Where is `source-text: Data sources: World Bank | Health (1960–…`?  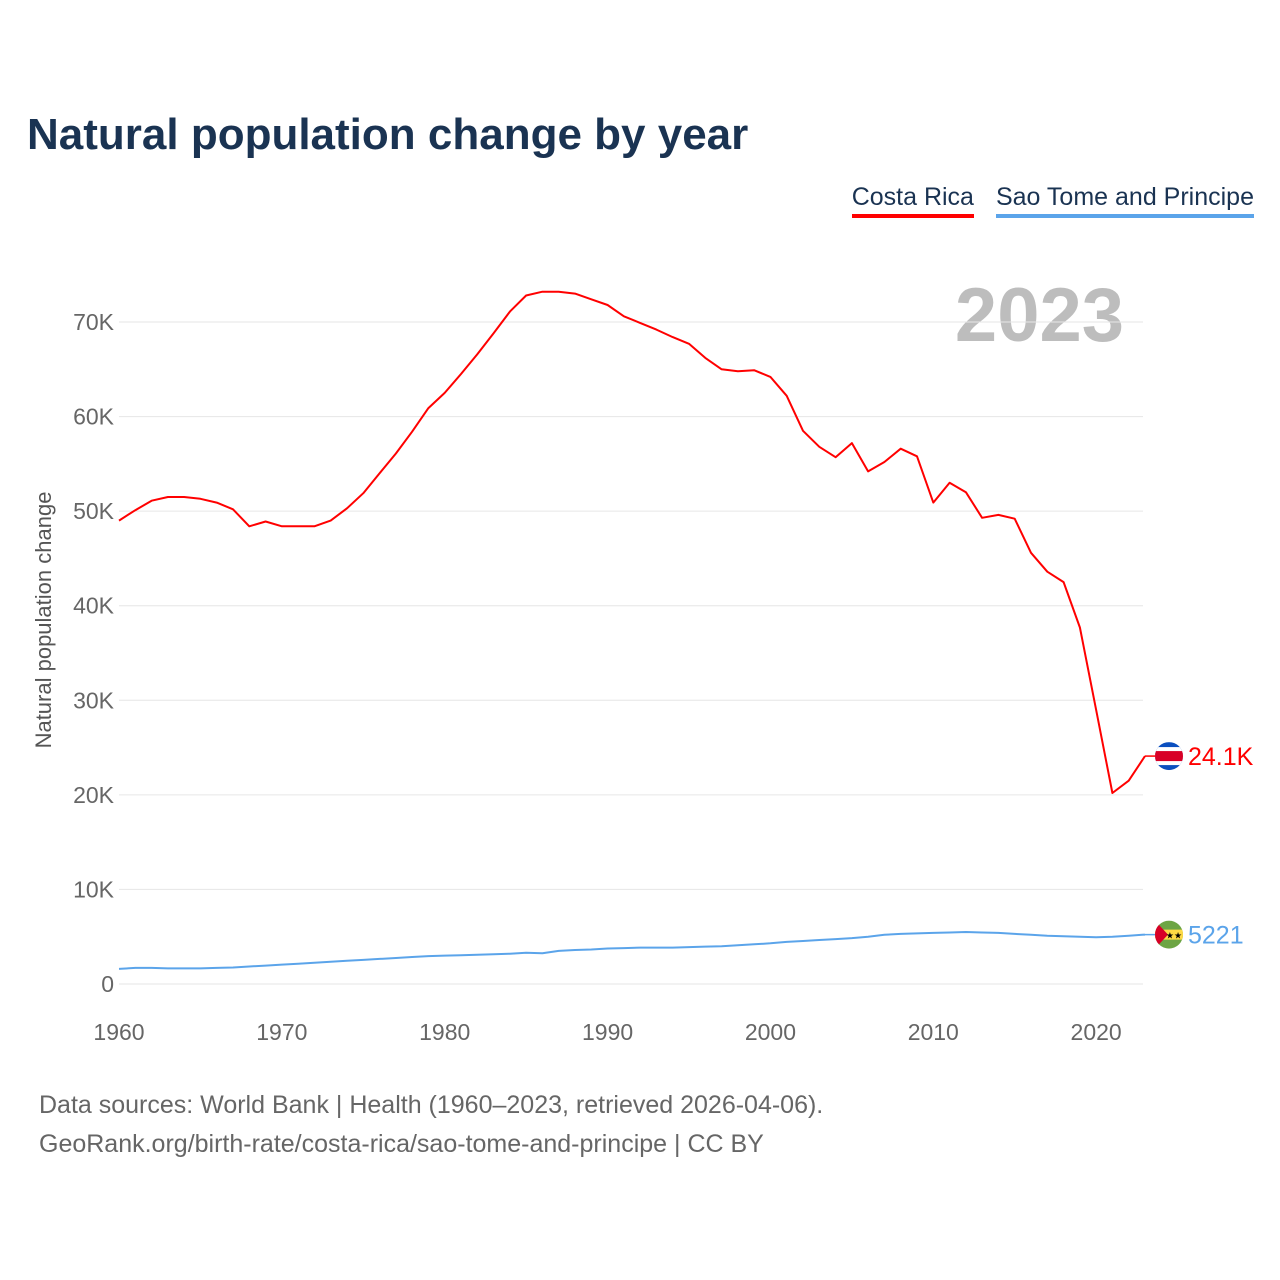 source-text: Data sources: World Bank | Health (1960–… is located at coordinates (431, 1105).